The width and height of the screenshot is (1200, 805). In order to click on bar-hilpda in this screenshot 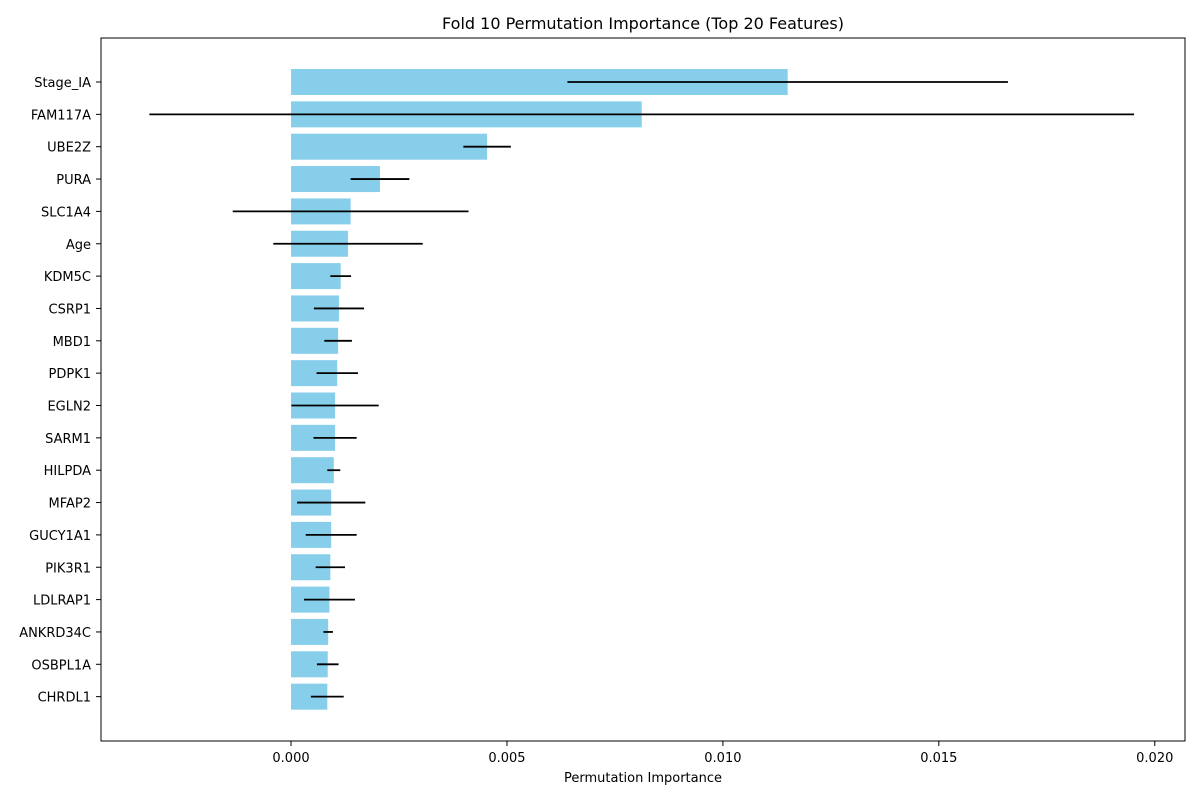, I will do `click(312, 470)`.